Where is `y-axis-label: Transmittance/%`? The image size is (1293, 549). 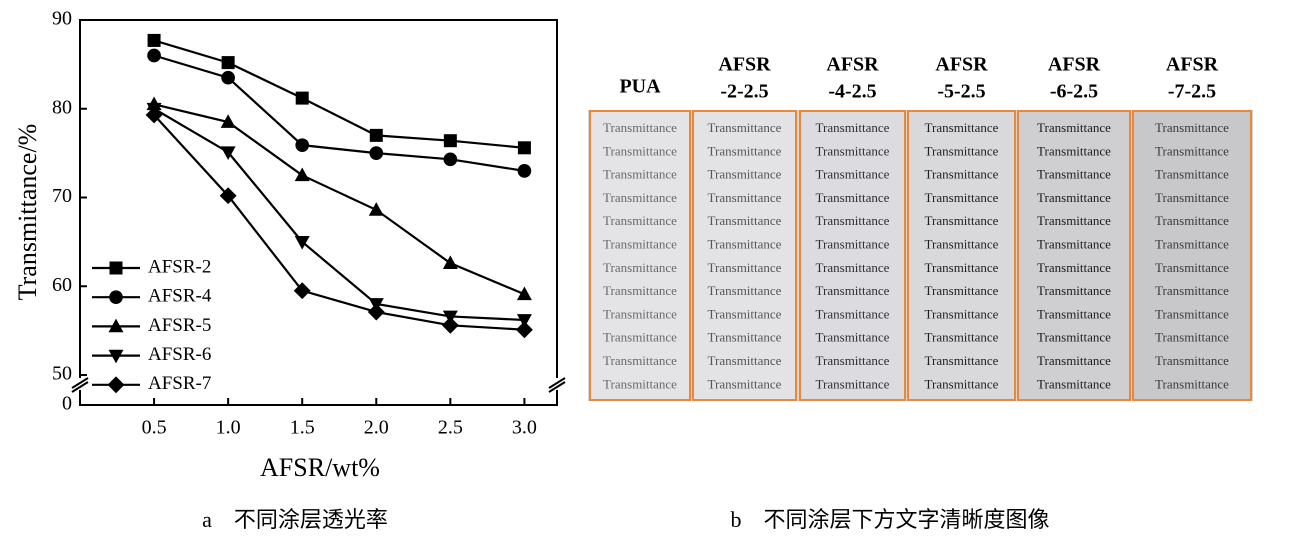
y-axis-label: Transmittance/% is located at coordinates (27, 212).